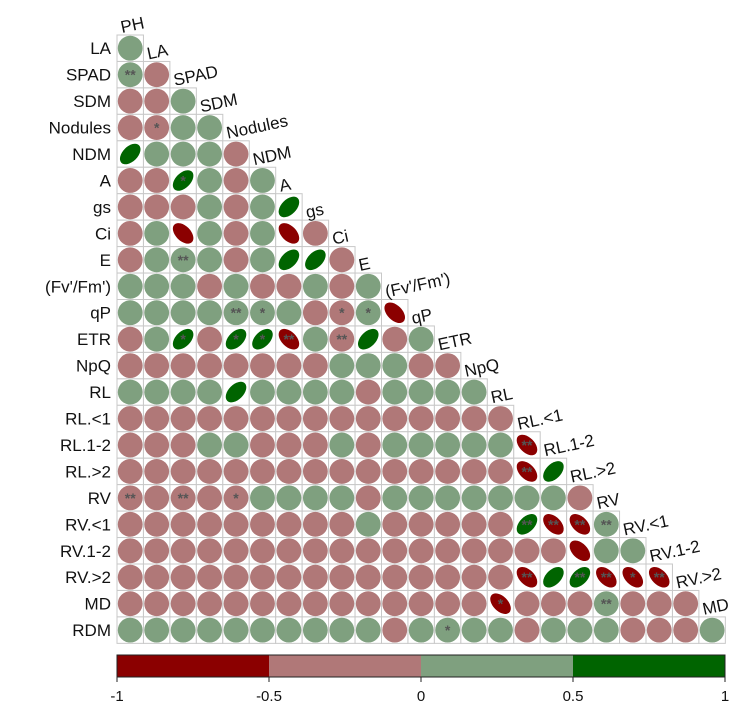  I want to click on diagonal-label: RL.1-2, so click(569, 445).